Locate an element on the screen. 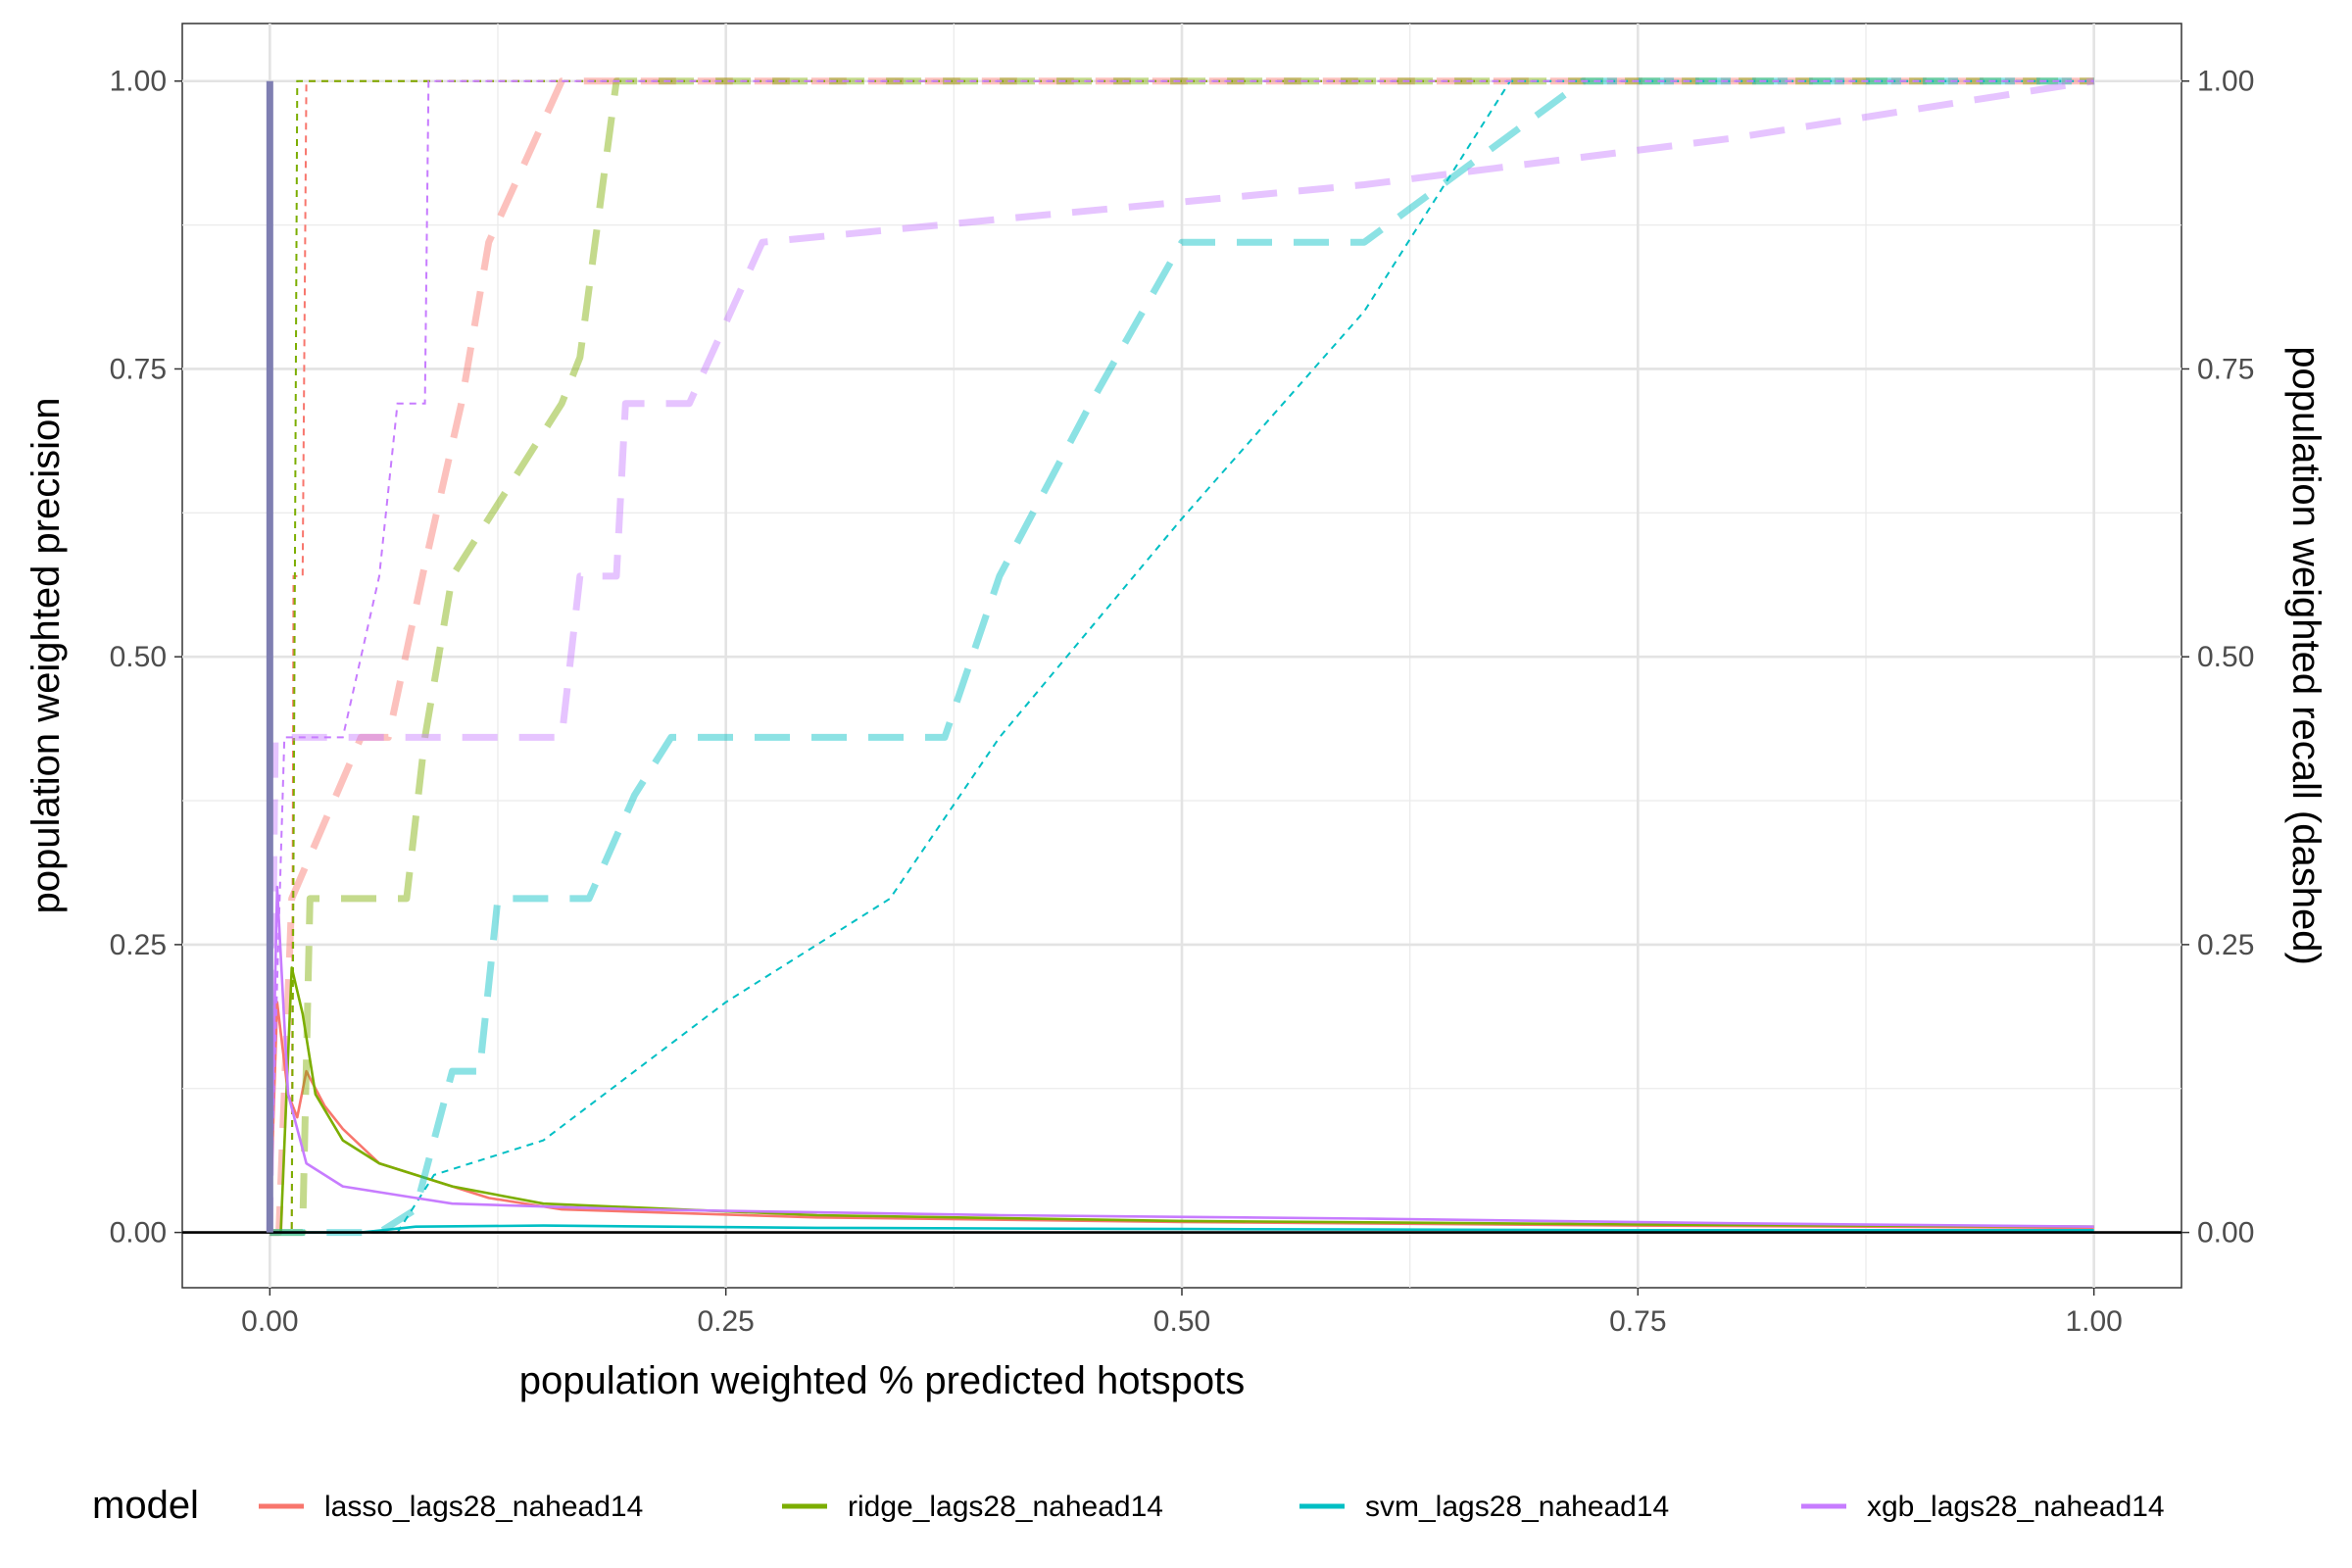 The height and width of the screenshot is (1568, 2352). x-tick-label: 0.50 is located at coordinates (1181, 1321).